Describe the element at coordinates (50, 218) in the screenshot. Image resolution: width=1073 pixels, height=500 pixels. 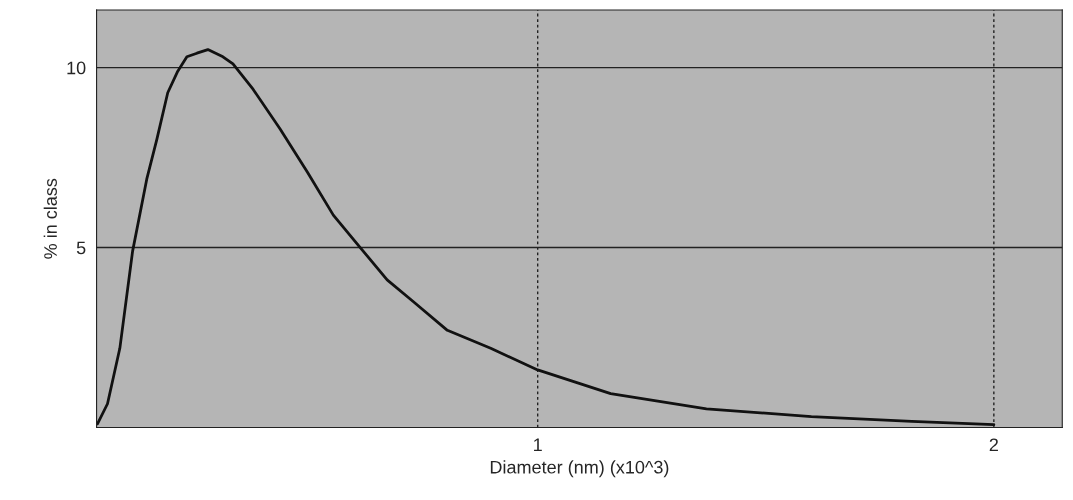
I see `y-axis-title: % in class` at that location.